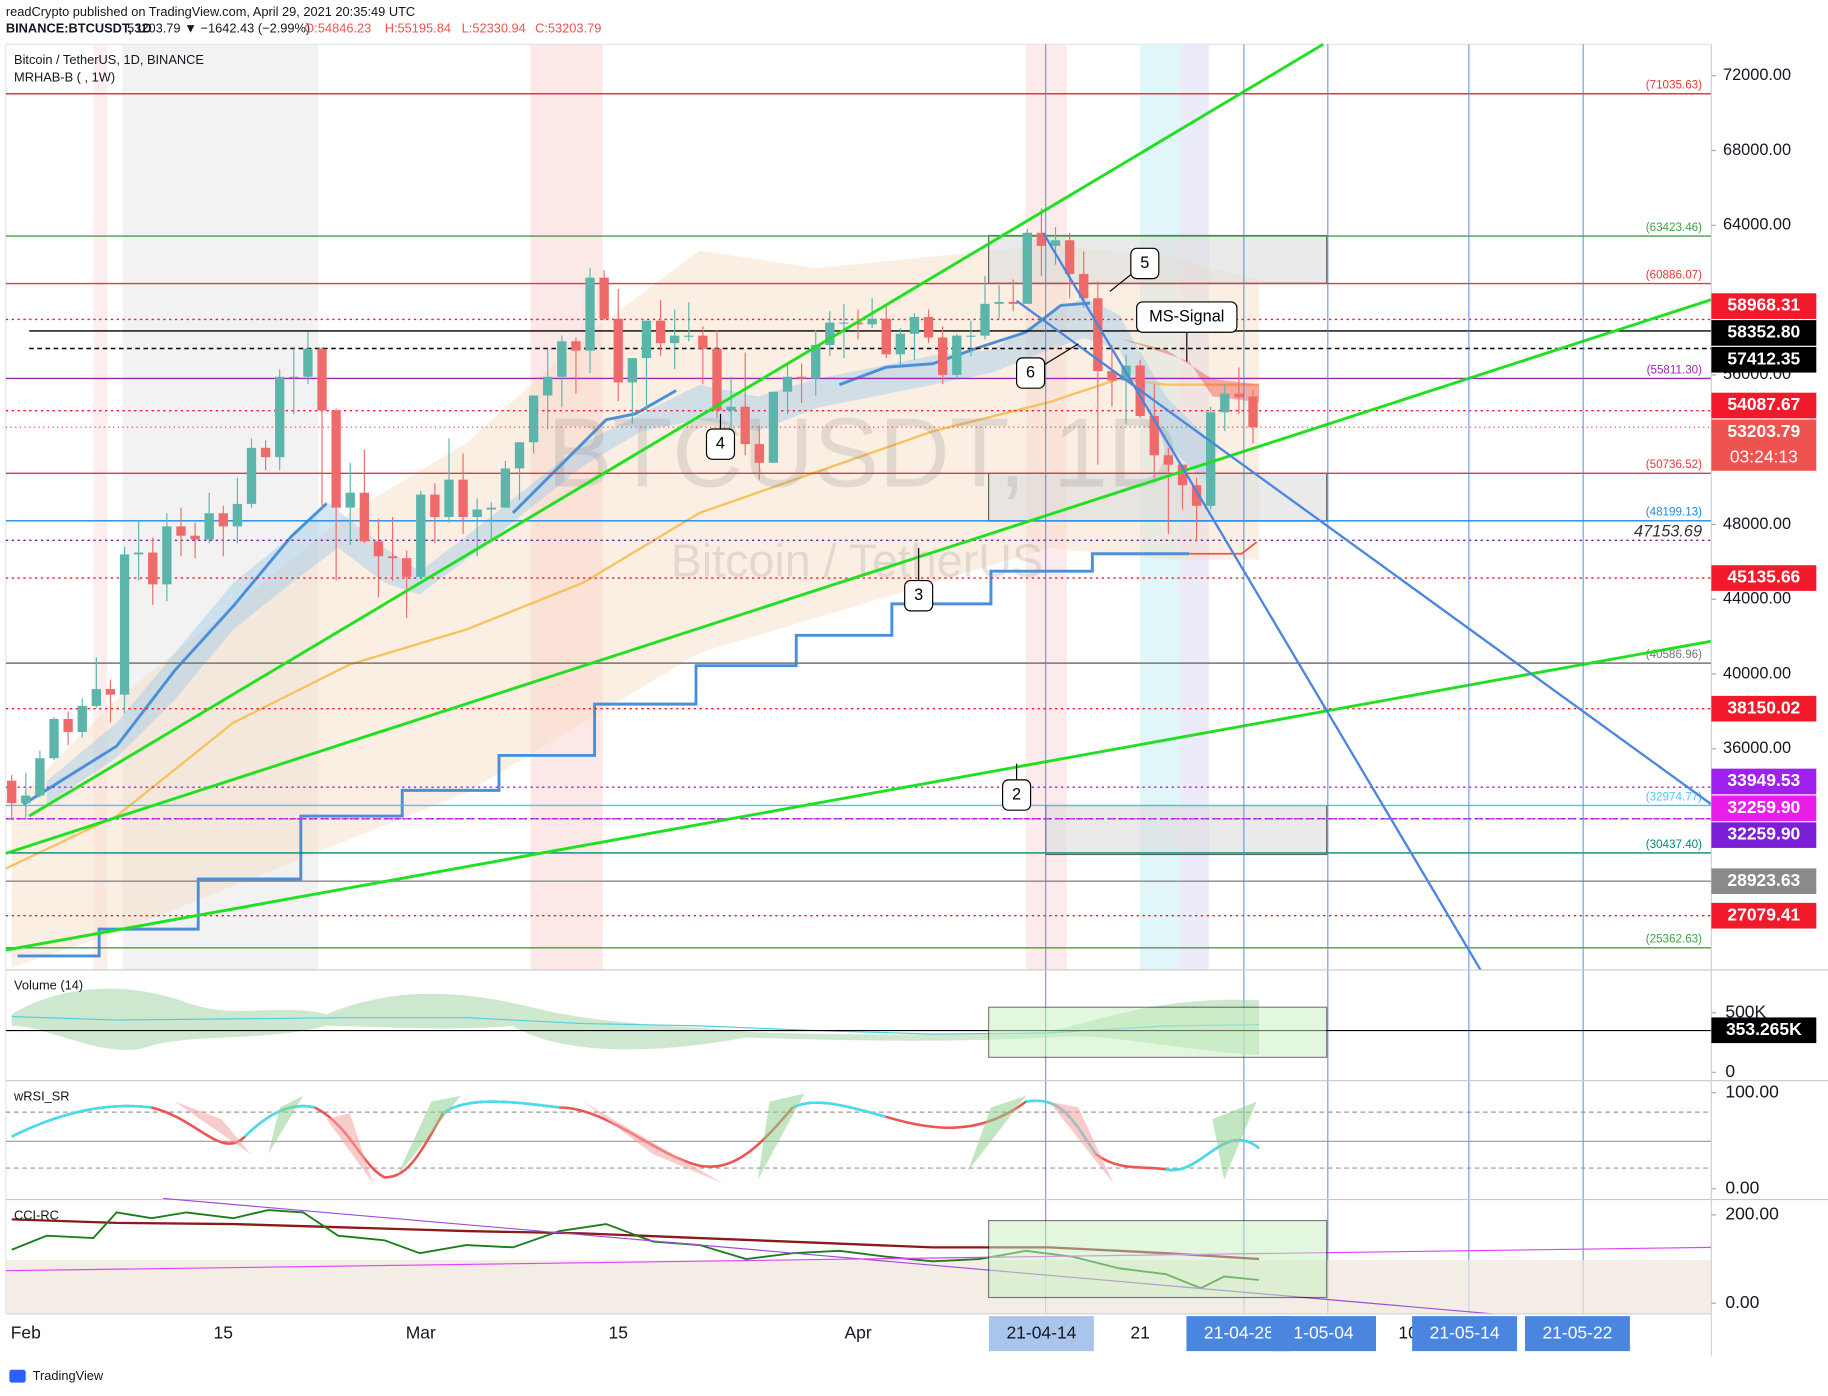 This screenshot has height=1396, width=1828. What do you see at coordinates (1674, 464) in the screenshot?
I see `level-label: (50736.52)` at bounding box center [1674, 464].